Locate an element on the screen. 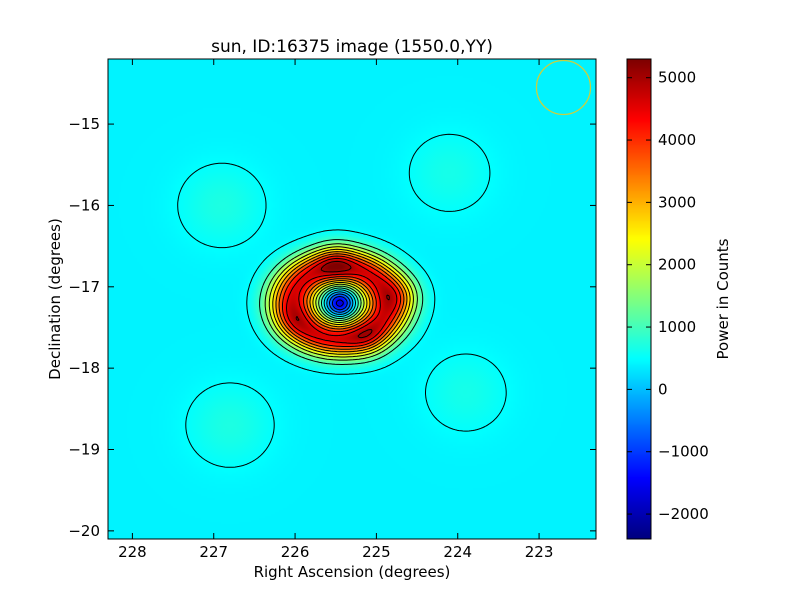  y-tick-label: −19 is located at coordinates (84, 450).